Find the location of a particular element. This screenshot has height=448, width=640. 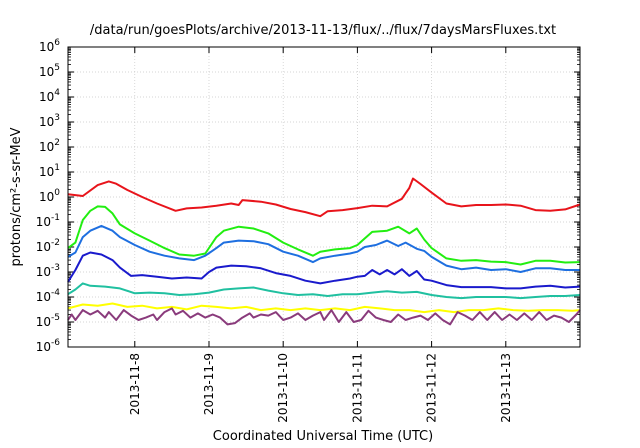

y-tick-label: 10⁻¹ is located at coordinates (48, 221).